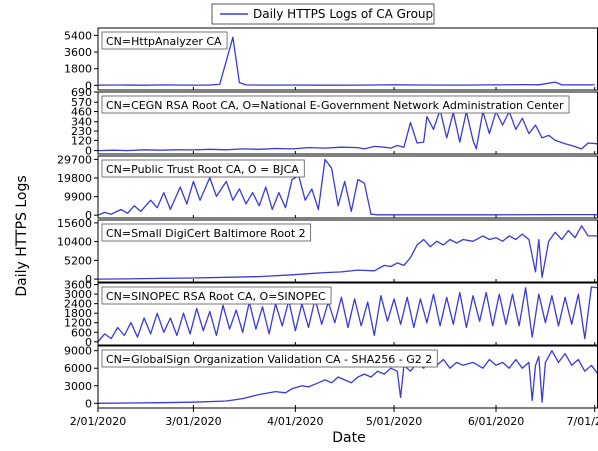 This screenshot has height=451, width=598. What do you see at coordinates (582, 421) in the screenshot?
I see `x-tick-label: 7/01/2020` at bounding box center [582, 421].